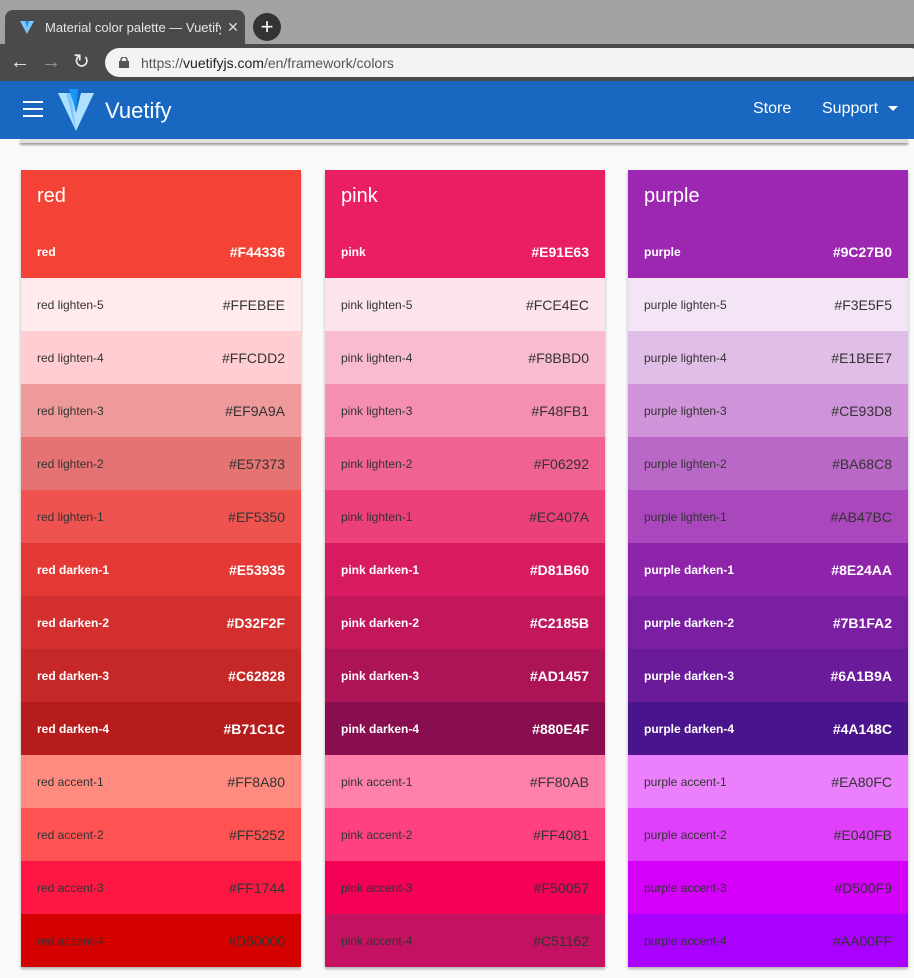 The width and height of the screenshot is (914, 978). What do you see at coordinates (465, 197) in the screenshot?
I see `palette-title: pink` at bounding box center [465, 197].